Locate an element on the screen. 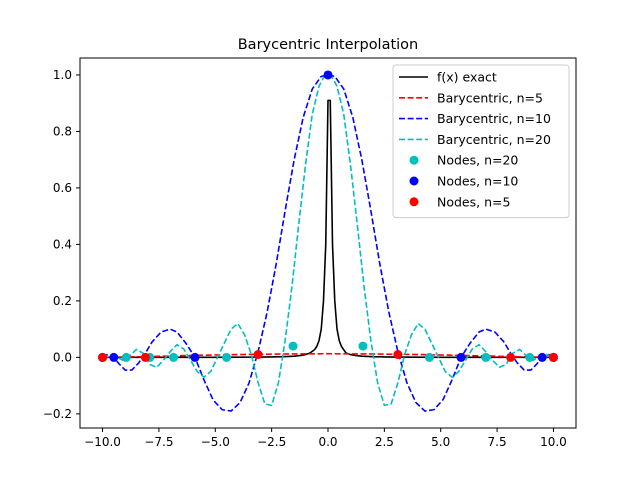  x-tick-label-7: 7.5 is located at coordinates (497, 442).